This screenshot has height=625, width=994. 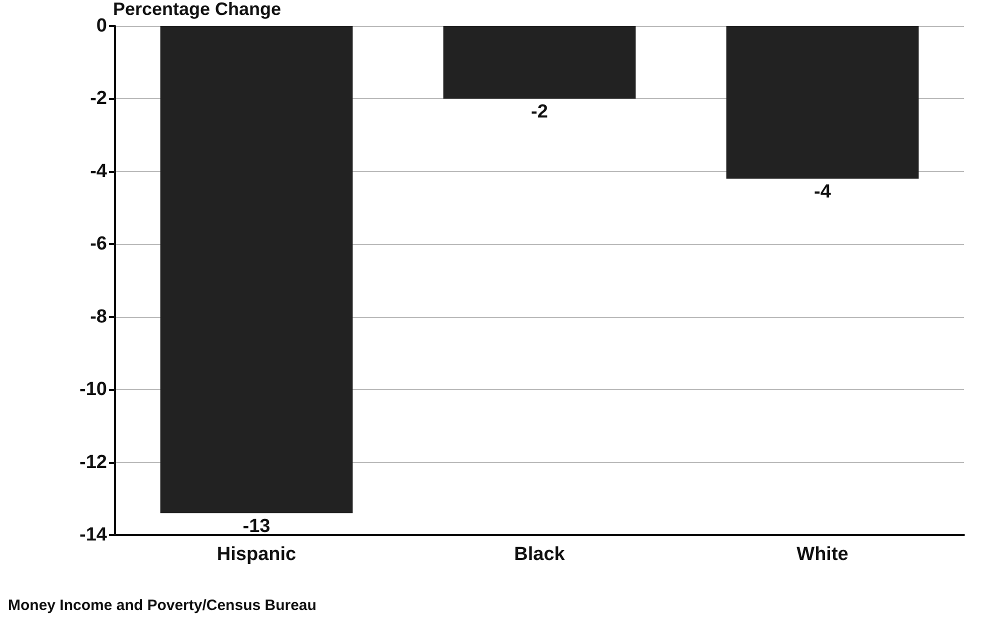 What do you see at coordinates (98, 99) in the screenshot?
I see `y-tick-label: -2` at bounding box center [98, 99].